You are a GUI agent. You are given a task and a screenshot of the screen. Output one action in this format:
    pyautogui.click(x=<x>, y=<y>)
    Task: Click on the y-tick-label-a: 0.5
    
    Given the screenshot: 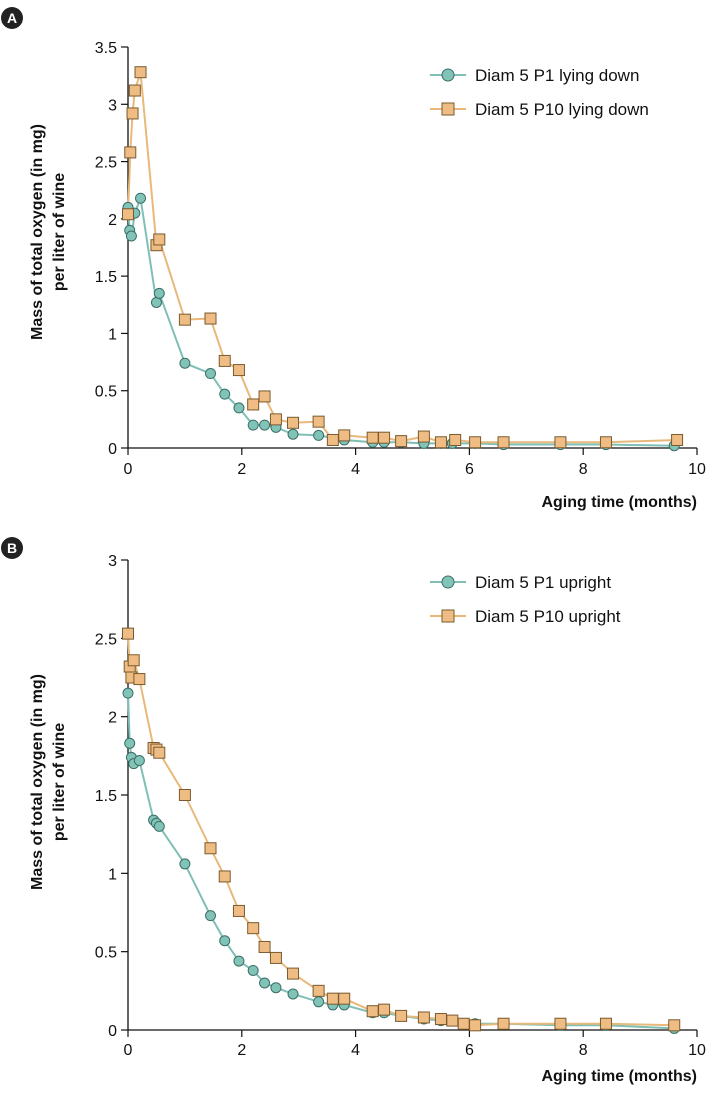 What is the action you would take?
    pyautogui.click(x=106, y=392)
    